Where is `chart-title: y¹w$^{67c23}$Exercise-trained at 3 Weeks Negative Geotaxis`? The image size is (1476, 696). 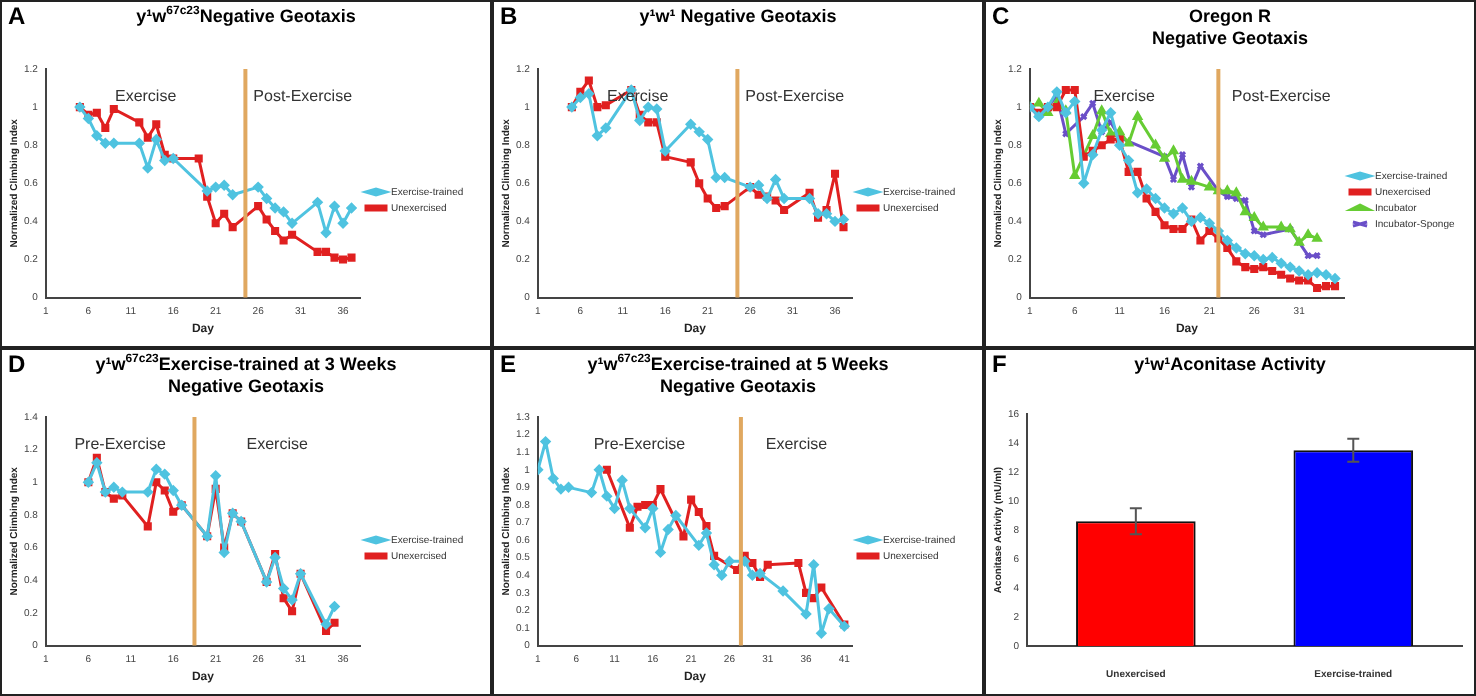
chart-title: y¹w$^{67c23}$Exercise-trained at 3 Weeks Negative Geotaxis is located at coordinates (246, 375).